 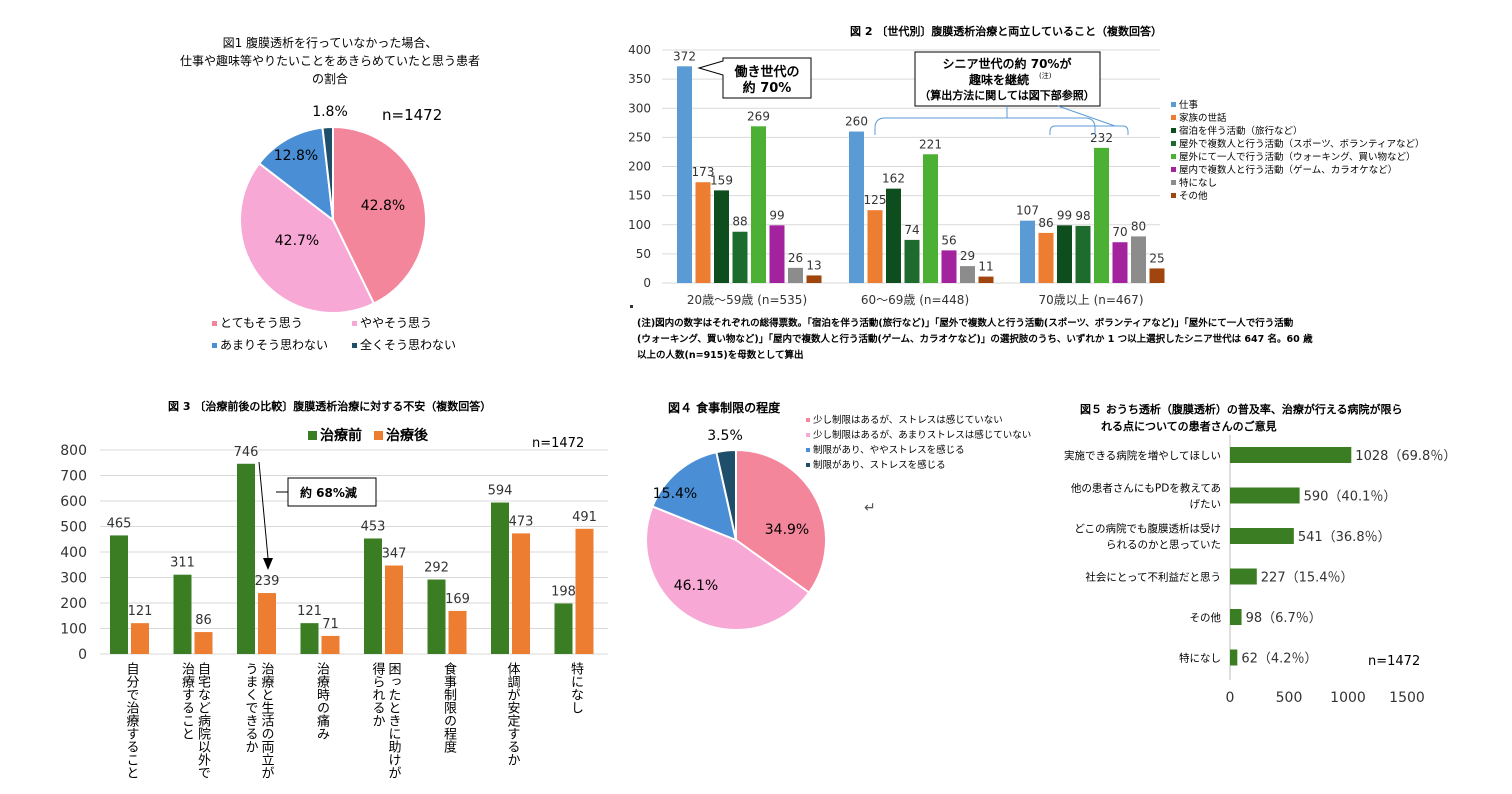 What do you see at coordinates (408, 344) in the screenshot?
I see `figure-1-legend-label: 全くそう思わない` at bounding box center [408, 344].